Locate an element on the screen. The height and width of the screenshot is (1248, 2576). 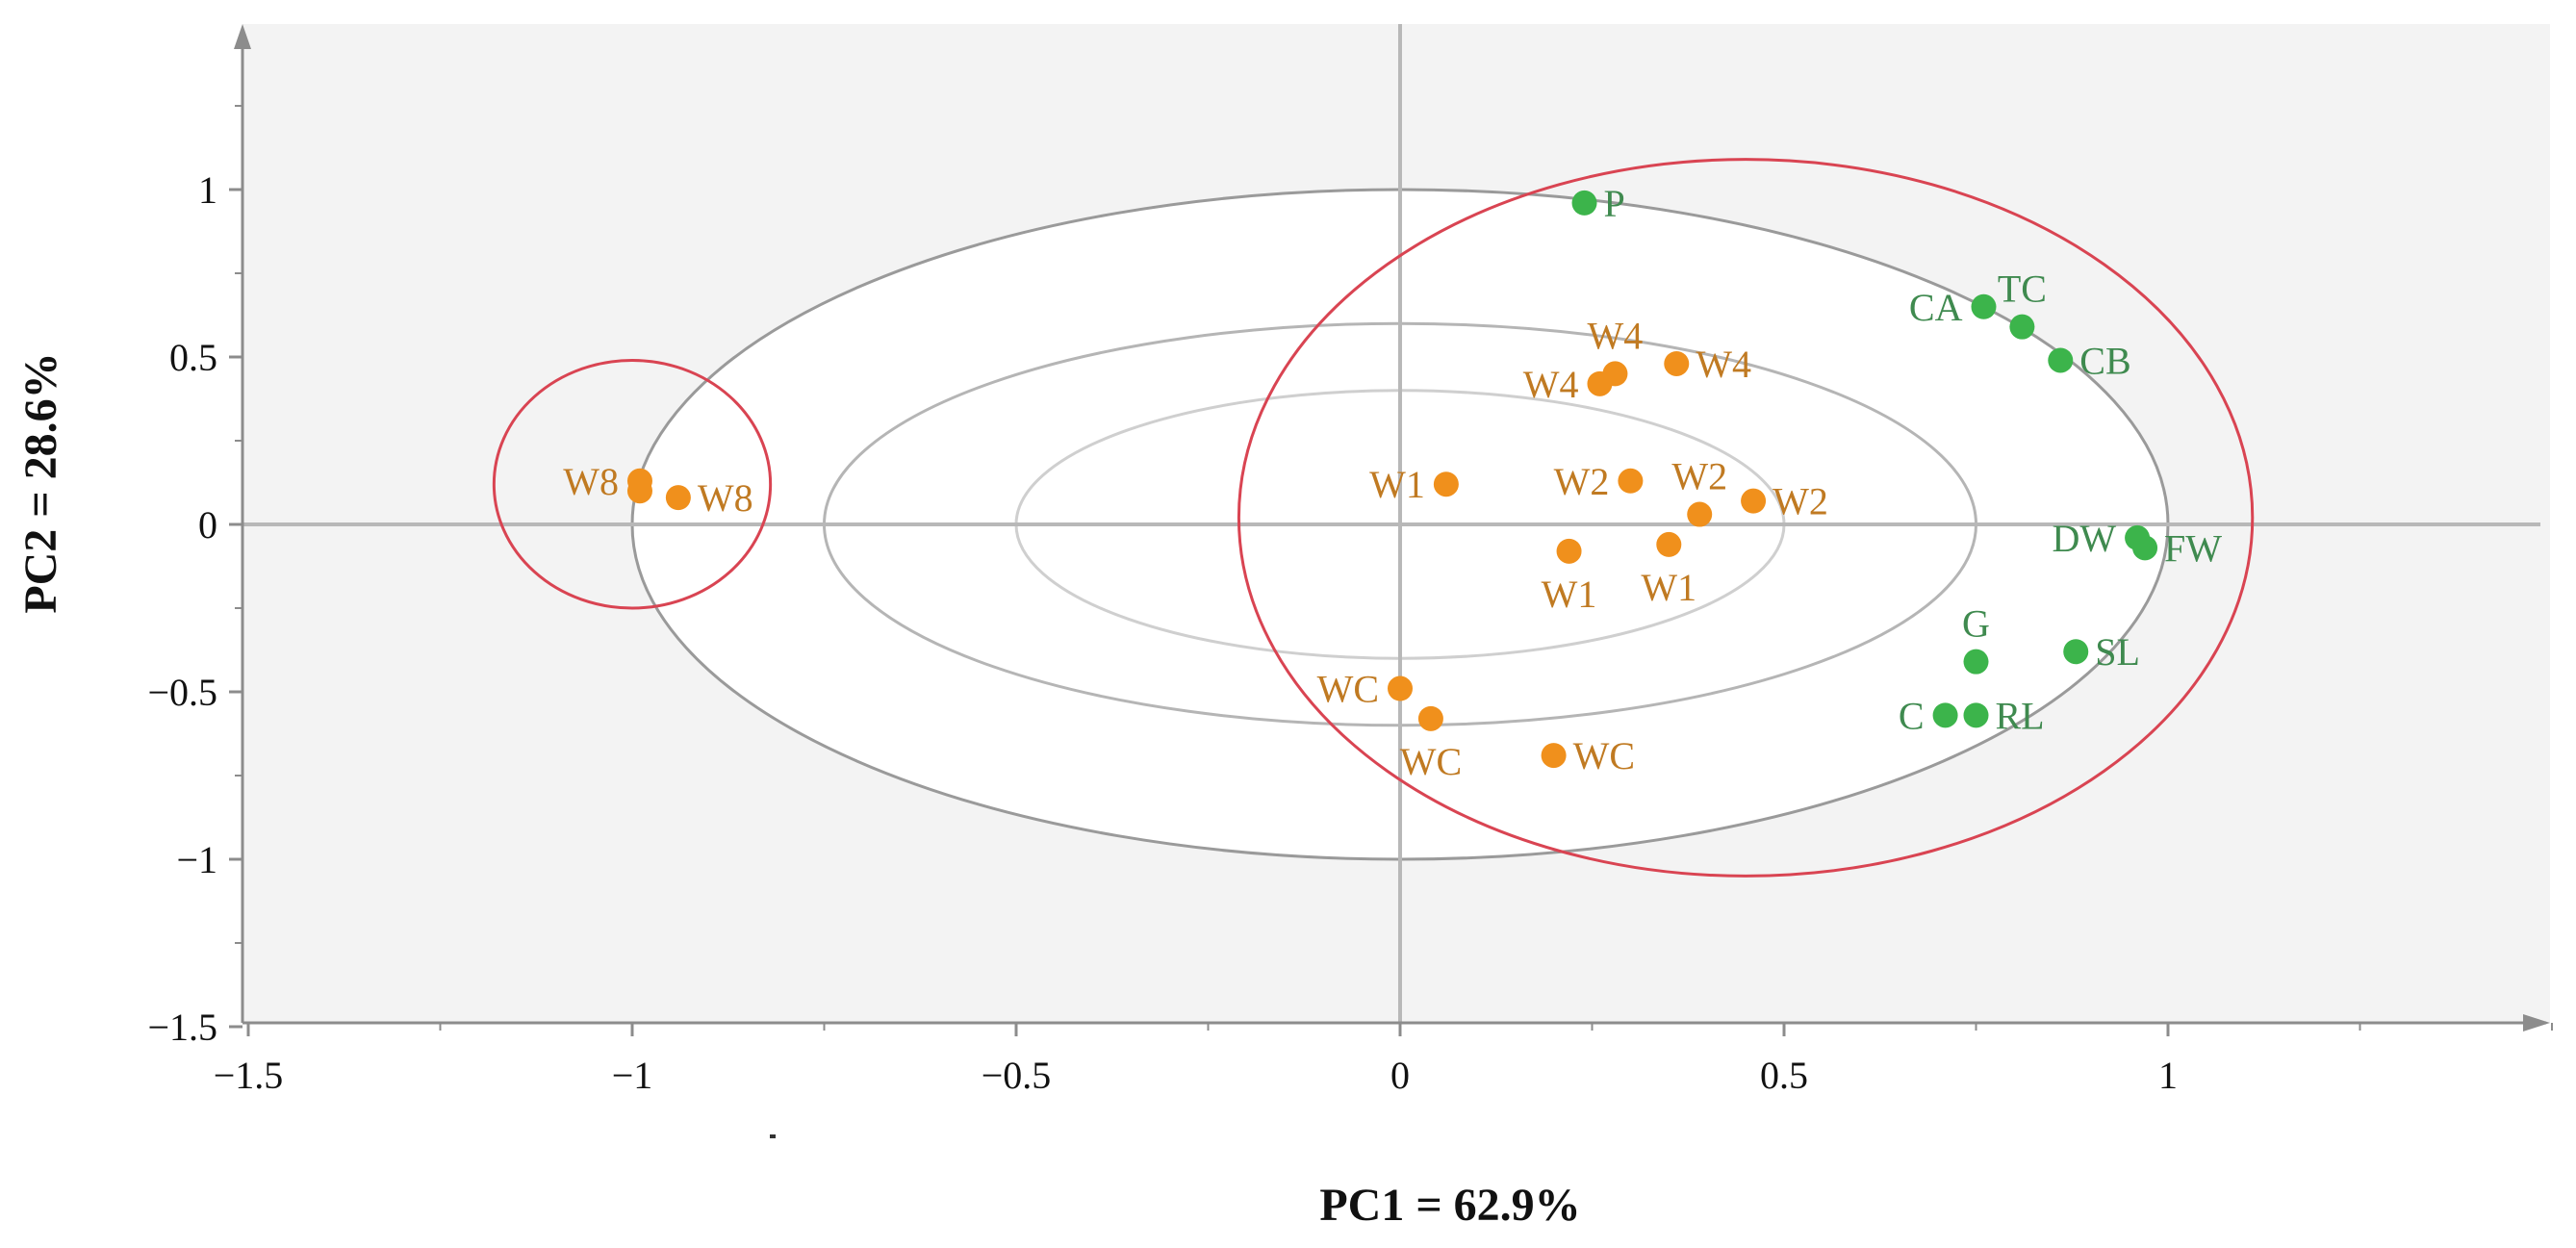
x-tick-label: 0.5 is located at coordinates (1784, 1075).